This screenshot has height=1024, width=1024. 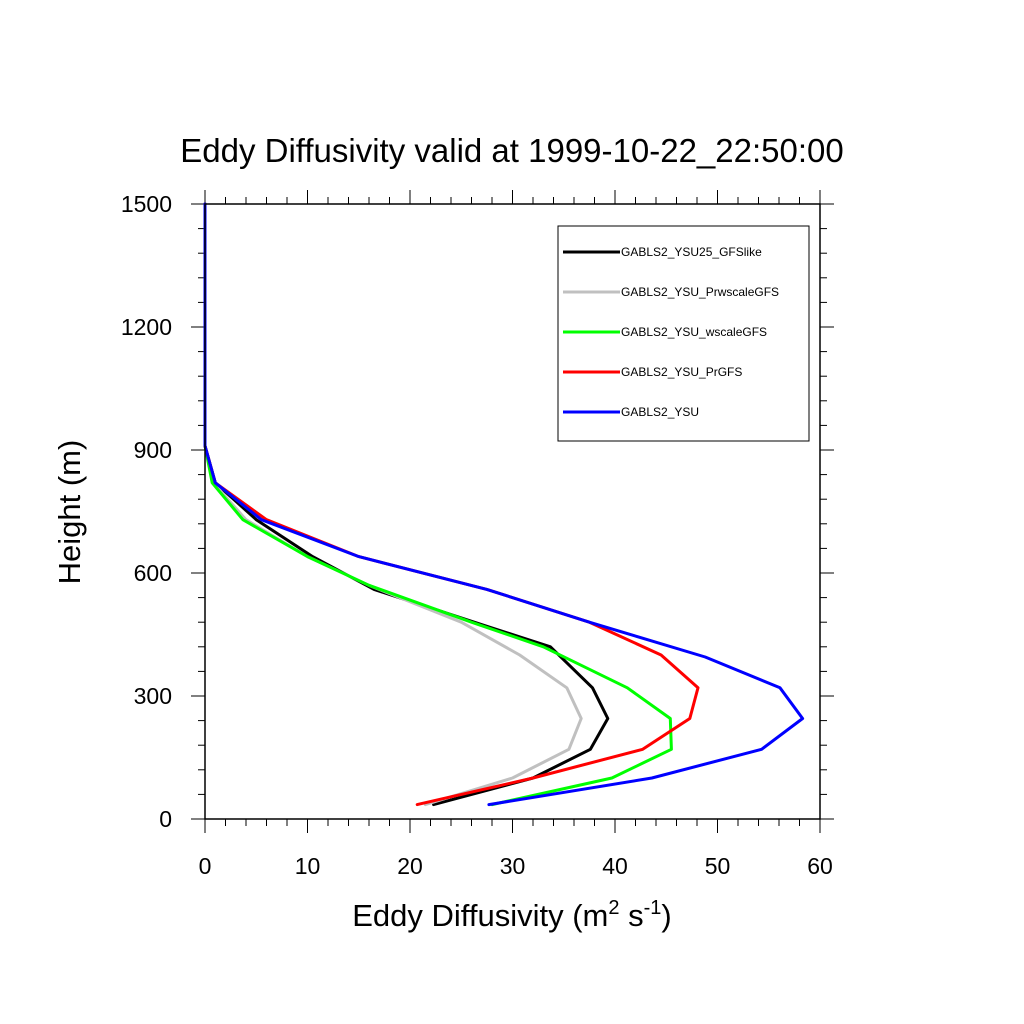 I want to click on y-tick-label: 0, so click(x=165, y=819).